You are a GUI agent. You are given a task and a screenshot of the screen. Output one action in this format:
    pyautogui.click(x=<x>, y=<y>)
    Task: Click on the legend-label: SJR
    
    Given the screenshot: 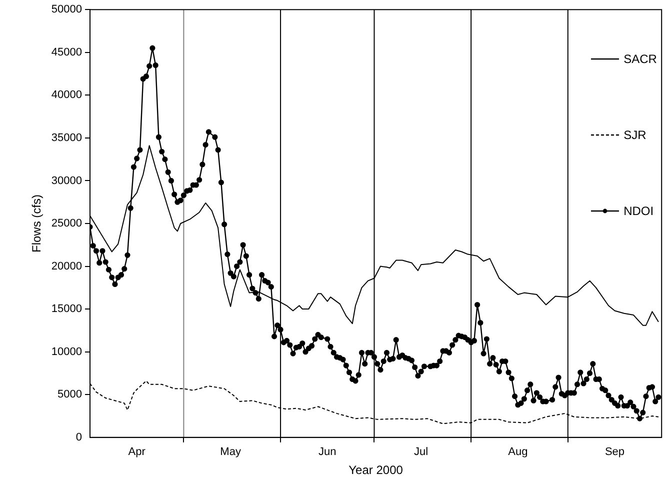 What is the action you would take?
    pyautogui.click(x=635, y=135)
    